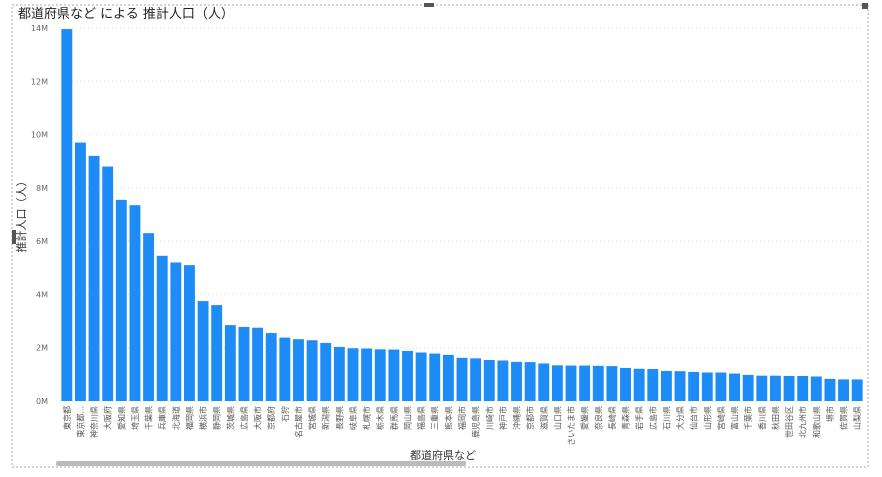 The height and width of the screenshot is (477, 882). I want to click on x-tick-label: 岩手県, so click(639, 418).